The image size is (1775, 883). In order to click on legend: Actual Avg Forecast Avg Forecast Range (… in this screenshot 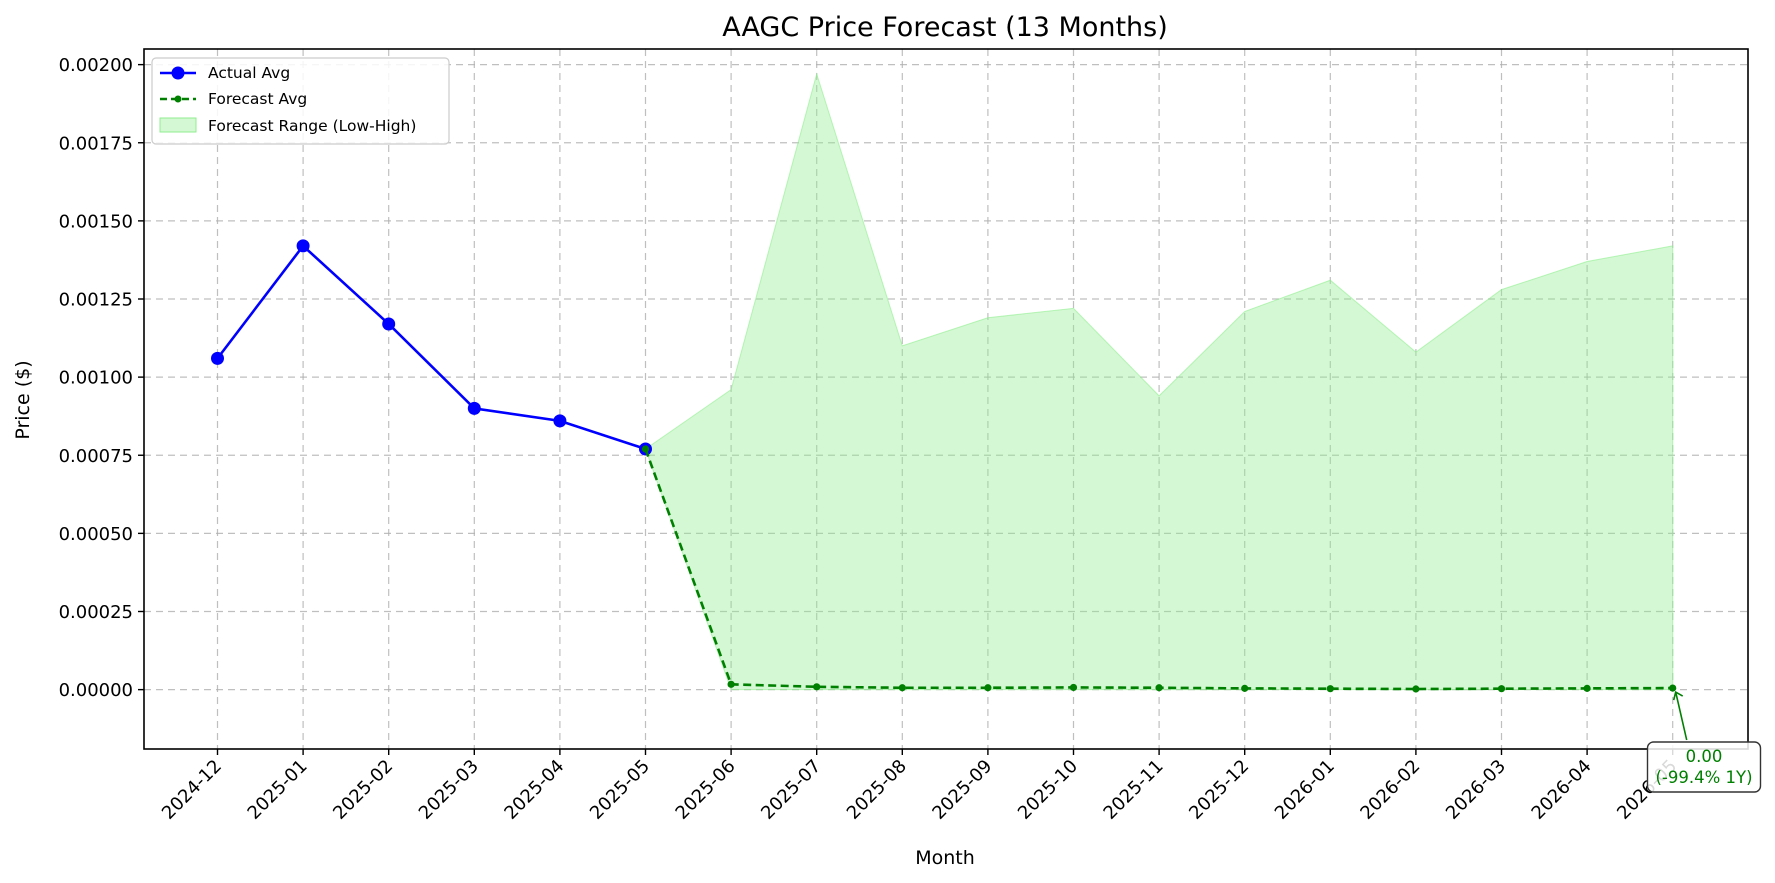, I will do `click(300, 101)`.